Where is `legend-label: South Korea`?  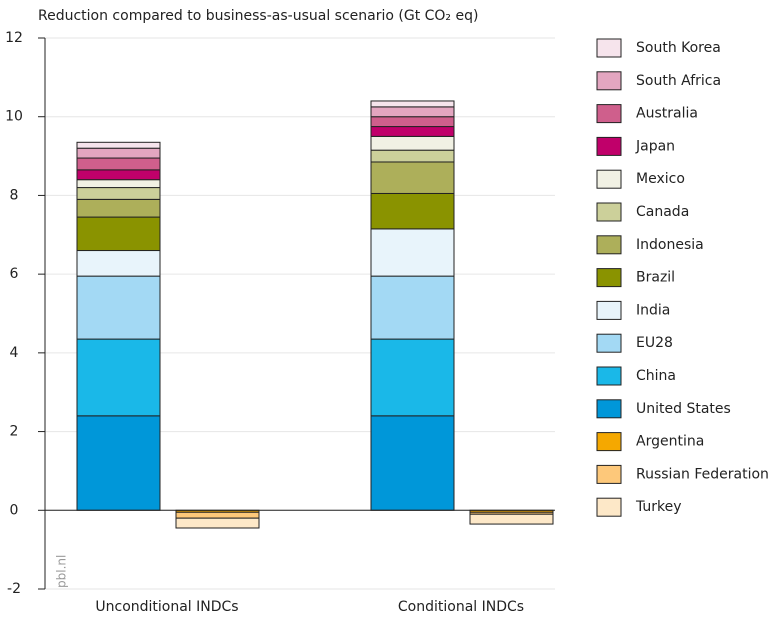 legend-label: South Korea is located at coordinates (678, 48).